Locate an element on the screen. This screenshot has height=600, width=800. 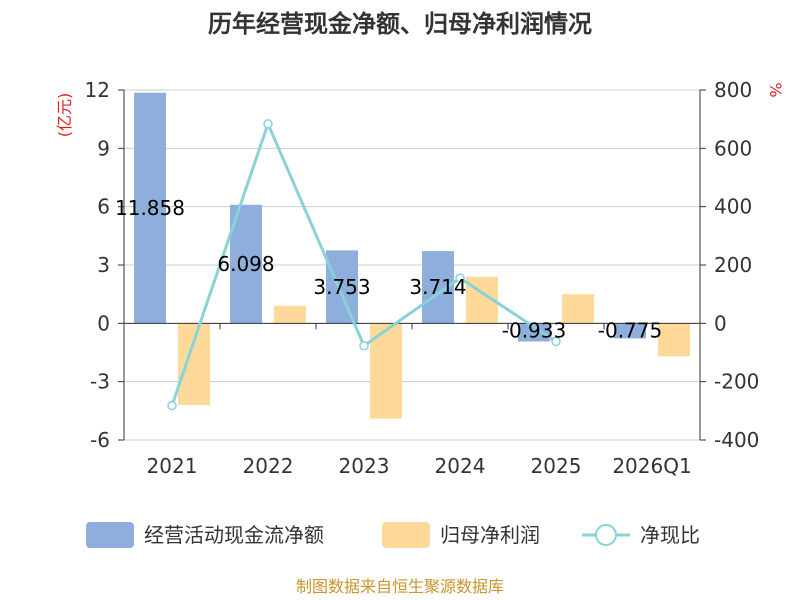
x-tick-label: 2022 is located at coordinates (268, 466).